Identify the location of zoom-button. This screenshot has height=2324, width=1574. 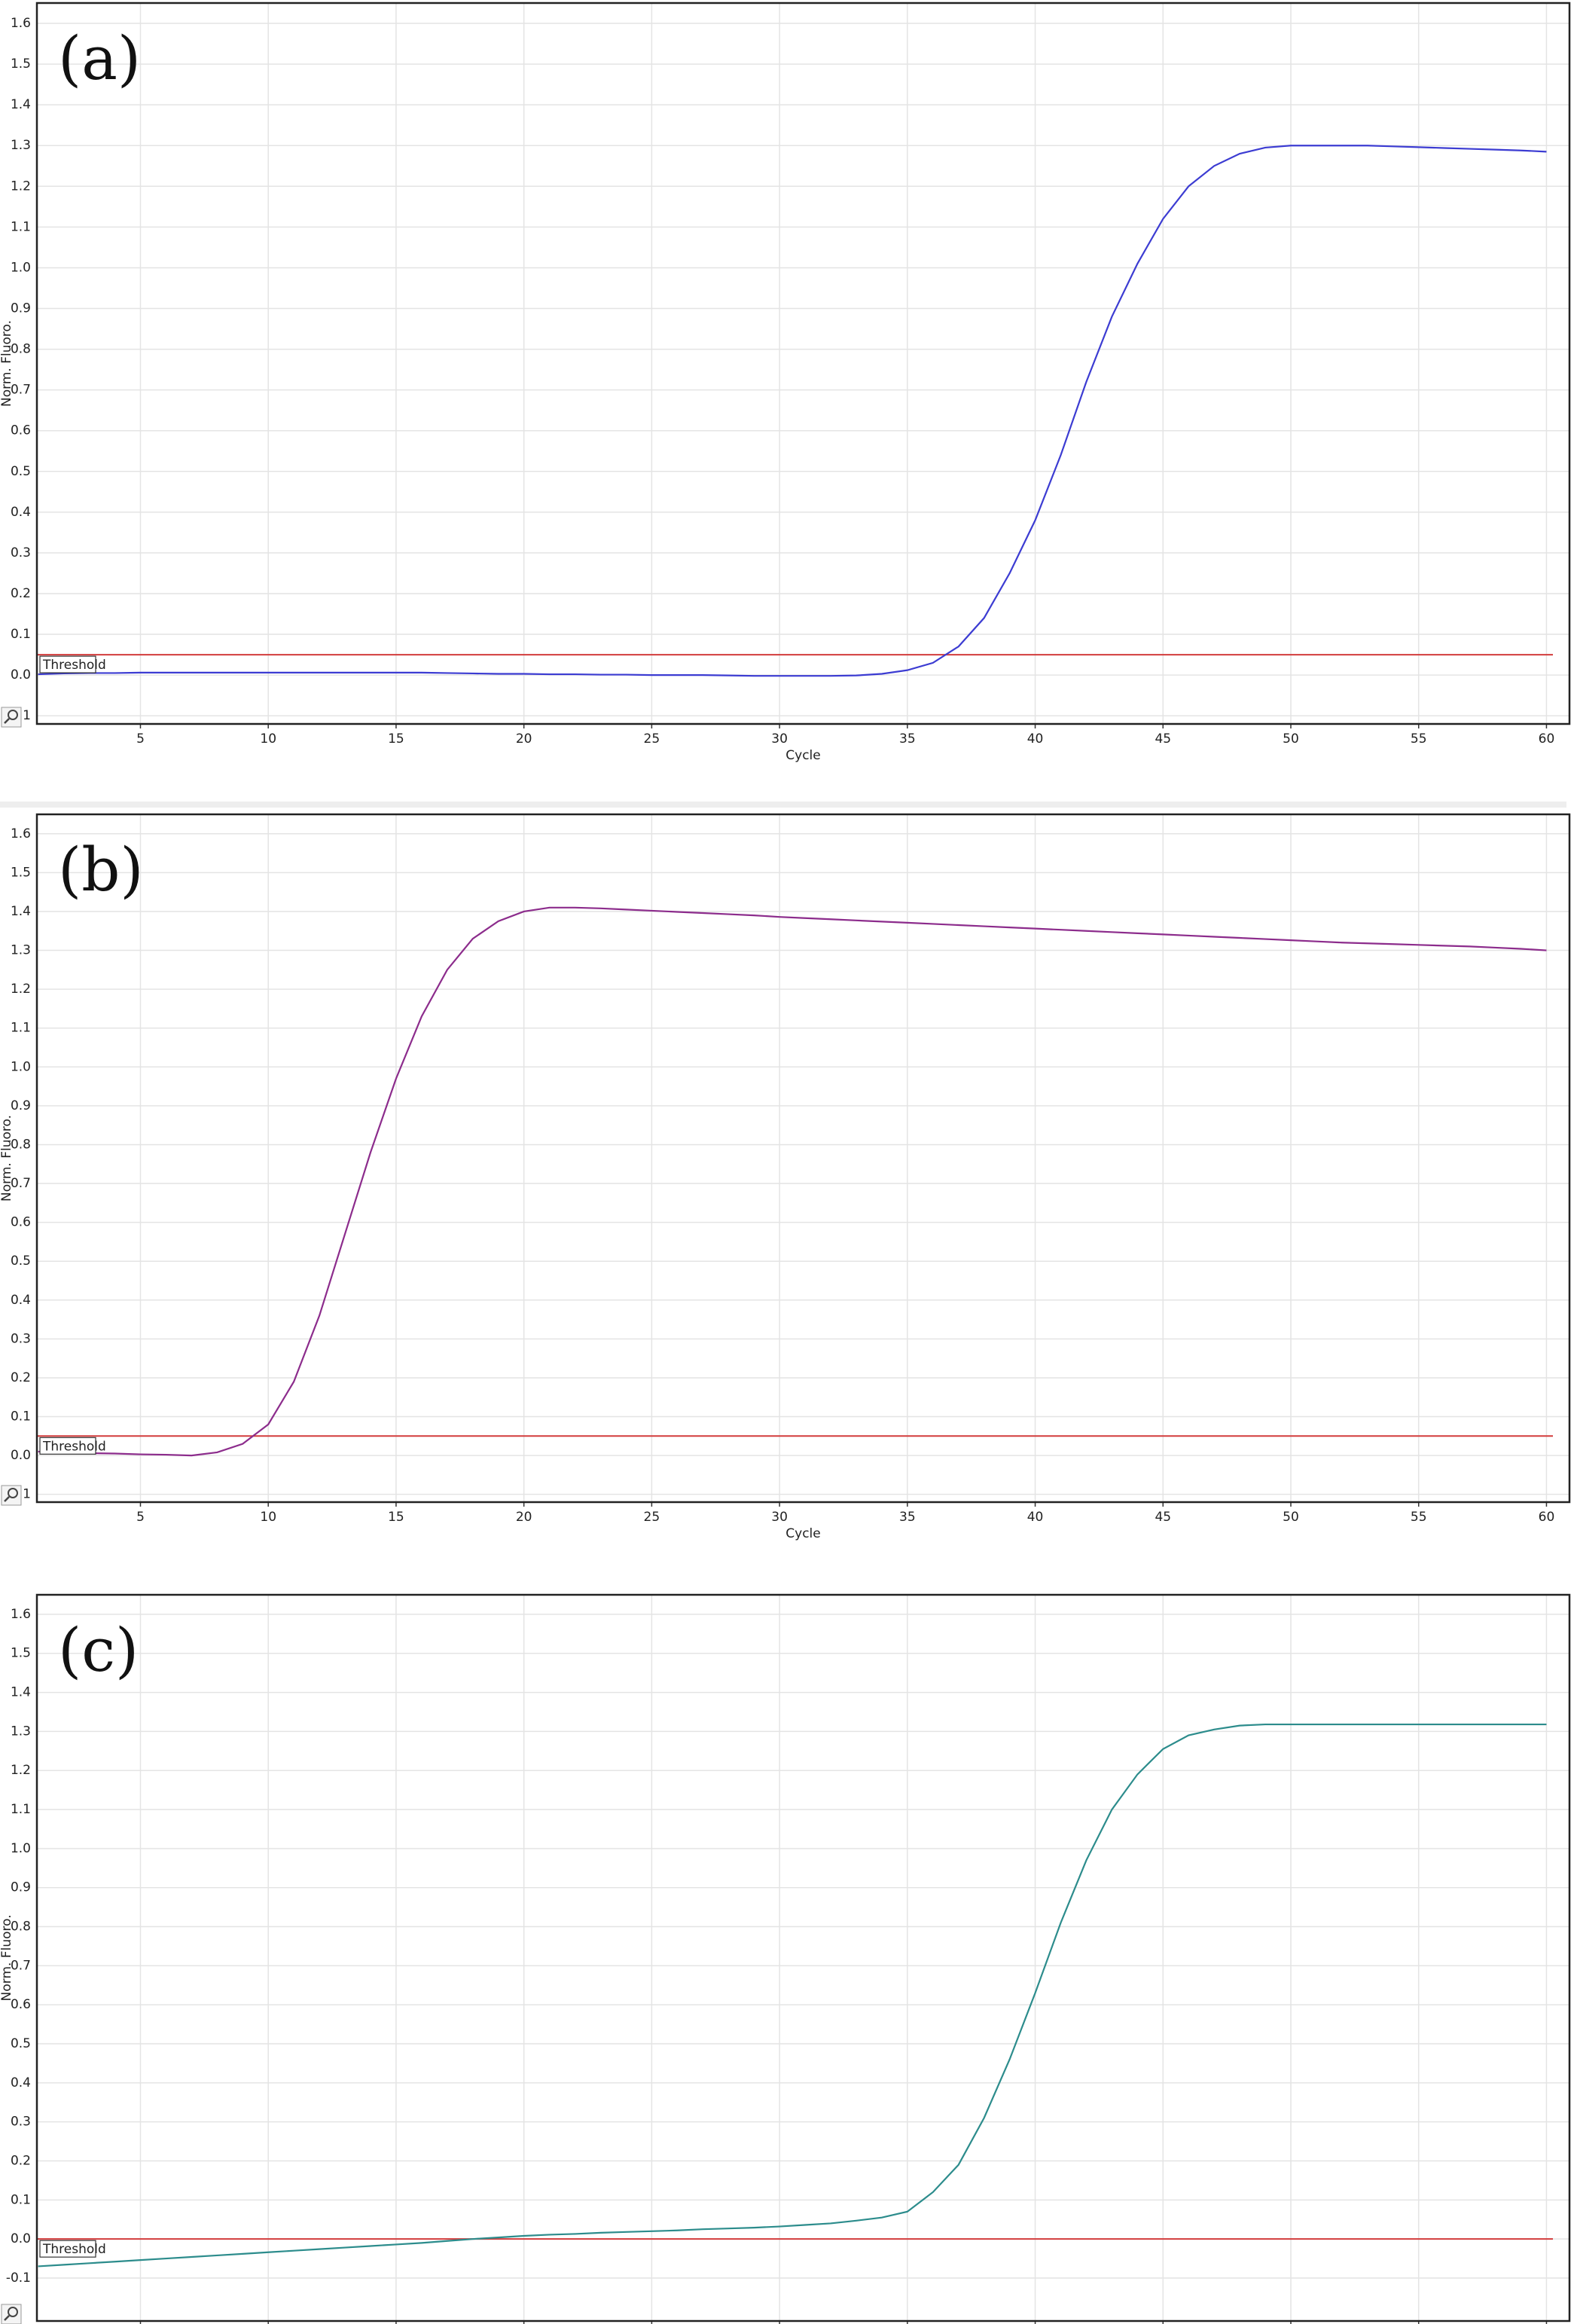
(11, 1495).